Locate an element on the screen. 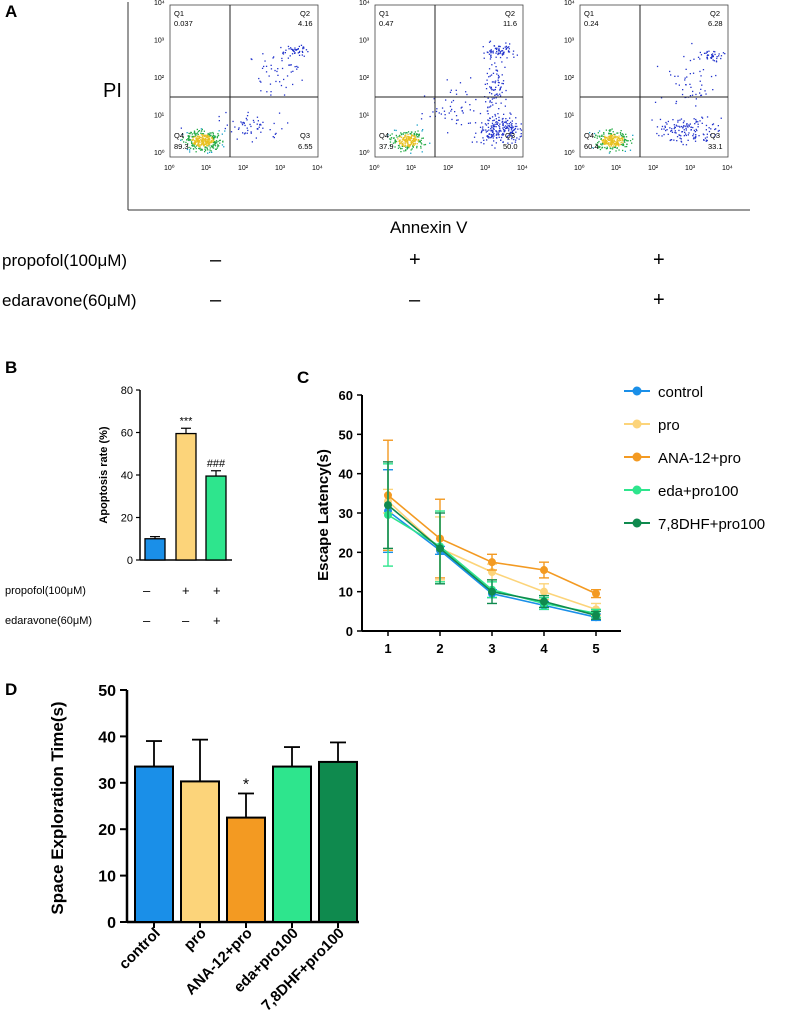 The image size is (800, 1016). q2-label: Q2 is located at coordinates (715, 13).